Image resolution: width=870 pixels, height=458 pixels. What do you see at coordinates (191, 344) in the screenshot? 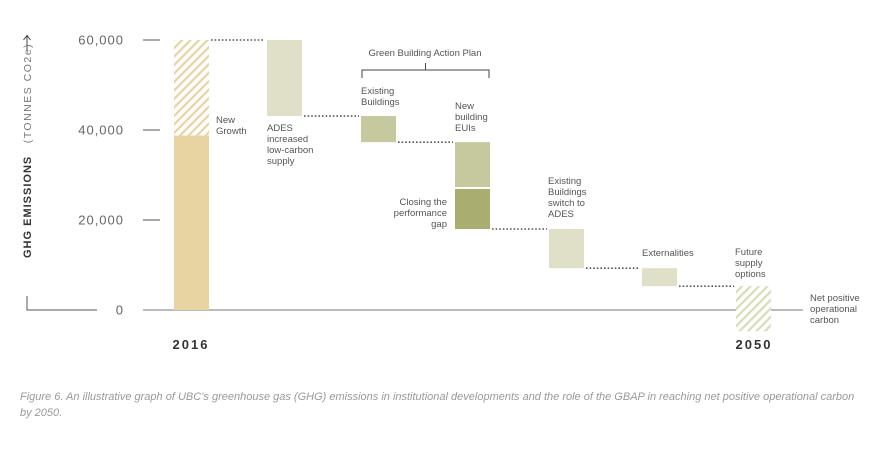
I see `x-label-2016: 2016` at bounding box center [191, 344].